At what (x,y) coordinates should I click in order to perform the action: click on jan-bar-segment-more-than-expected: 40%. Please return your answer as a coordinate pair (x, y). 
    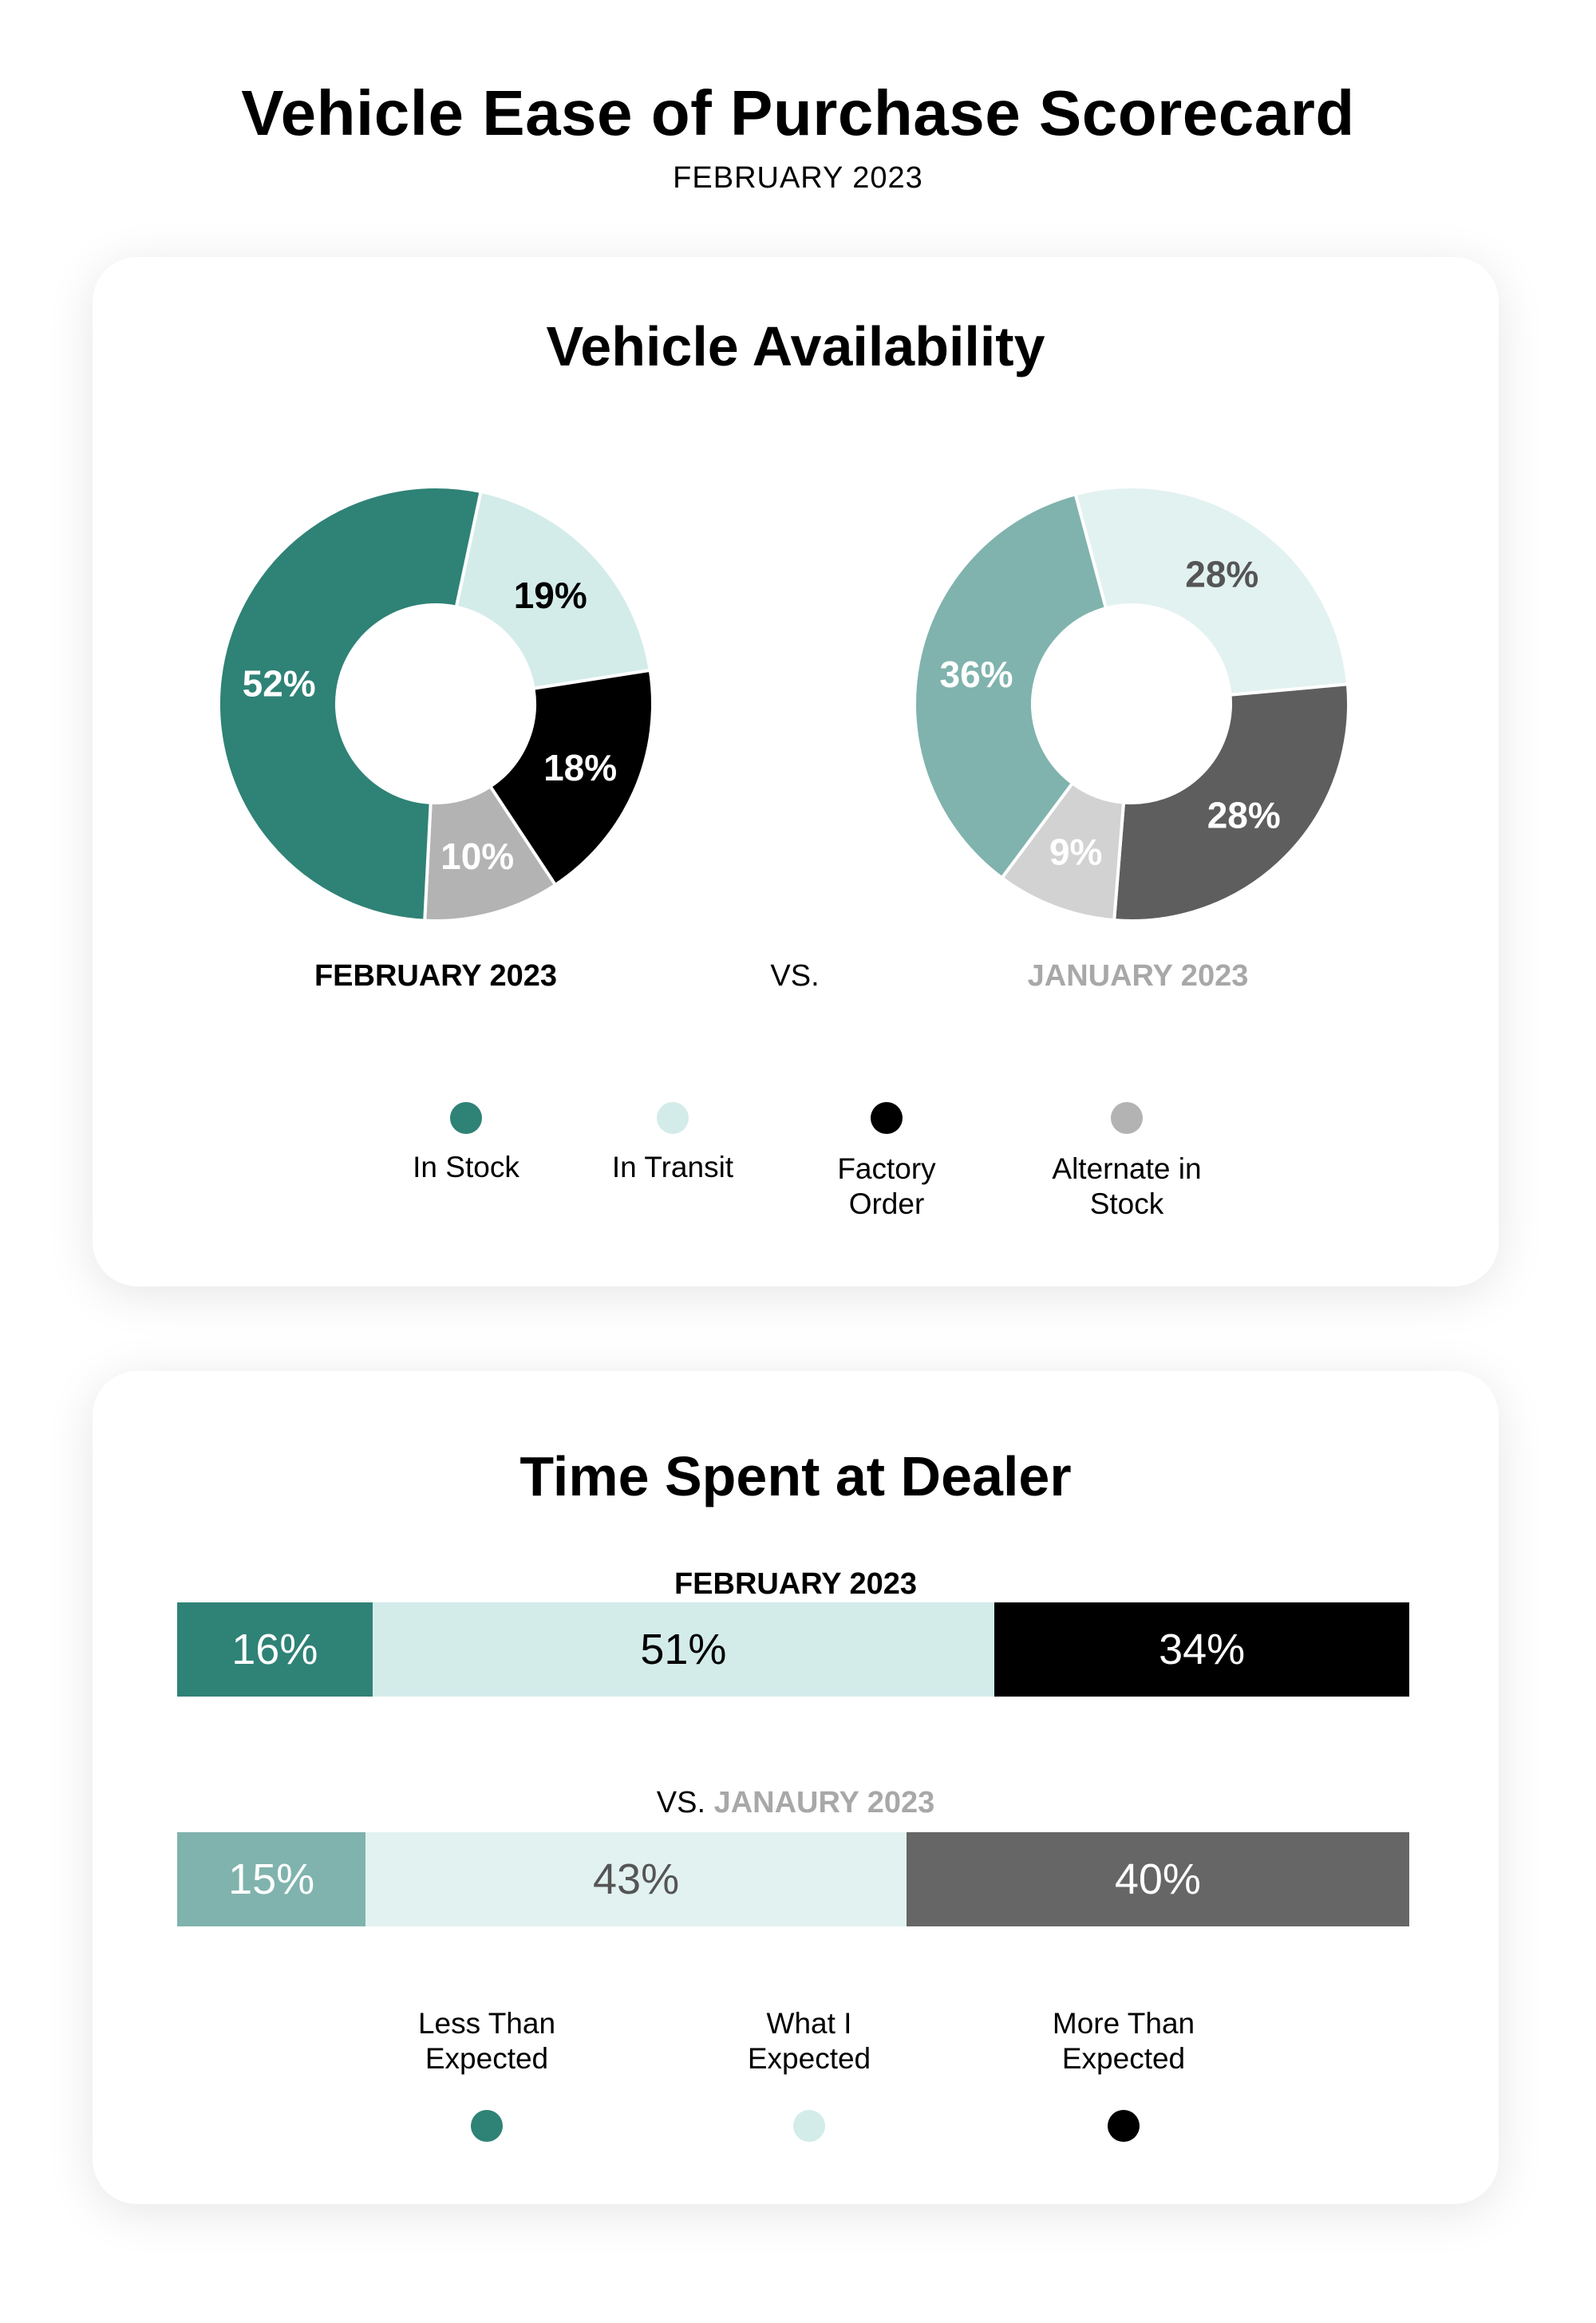
    Looking at the image, I should click on (1157, 1879).